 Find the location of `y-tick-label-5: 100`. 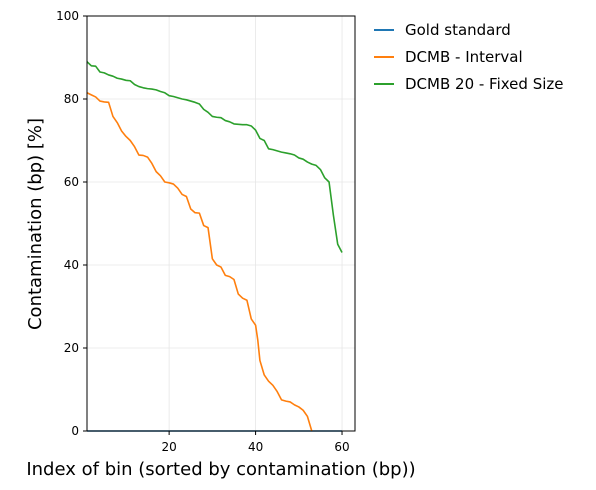

y-tick-label-5: 100 is located at coordinates (67, 16).